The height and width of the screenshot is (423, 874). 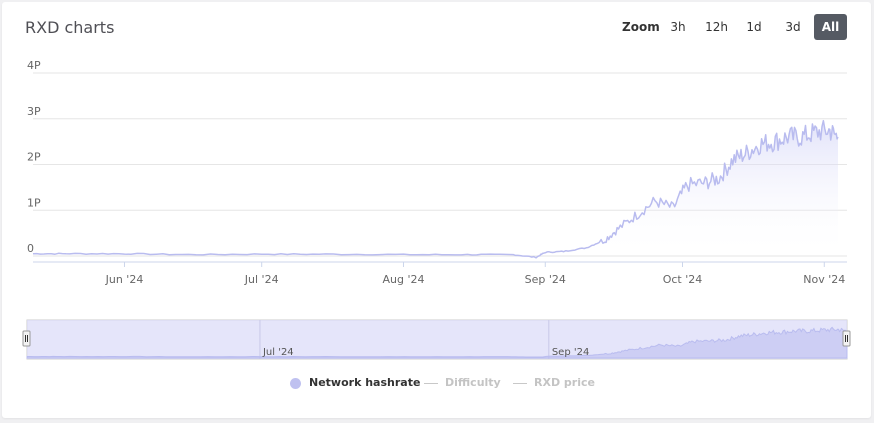 What do you see at coordinates (545, 279) in the screenshot?
I see `x-tick-label: Sep '24` at bounding box center [545, 279].